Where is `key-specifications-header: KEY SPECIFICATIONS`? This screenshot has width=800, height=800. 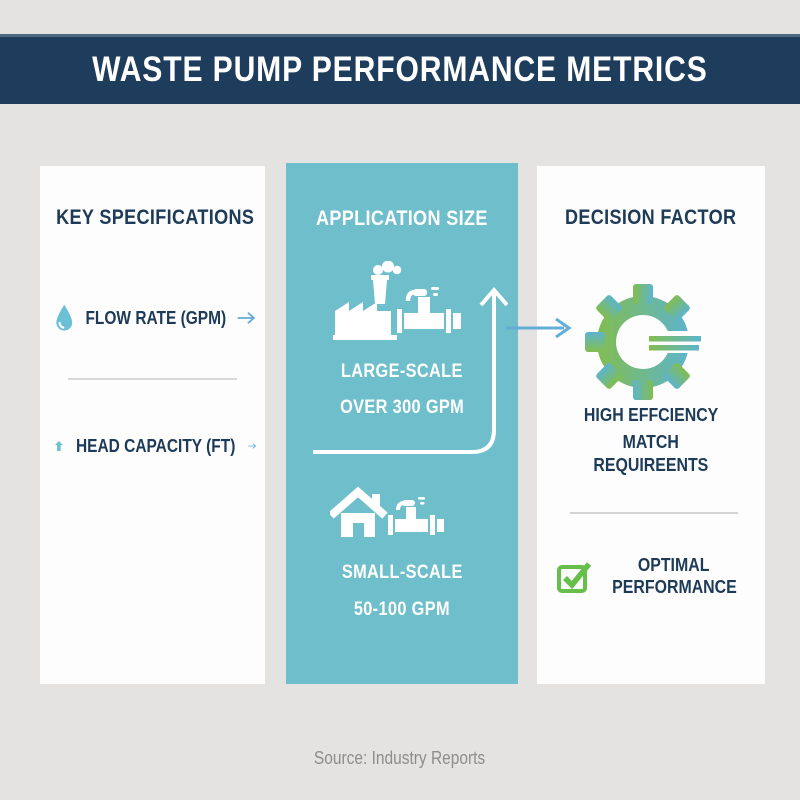 key-specifications-header: KEY SPECIFICATIONS is located at coordinates (155, 217).